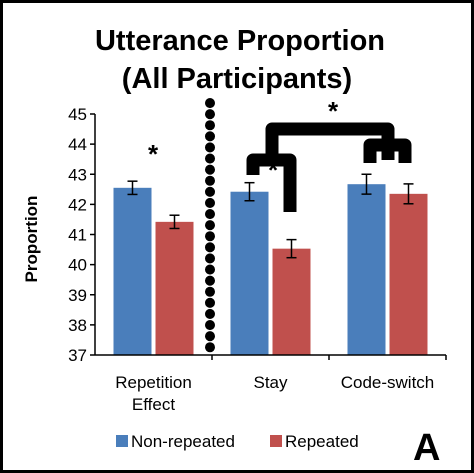 The image size is (474, 473). What do you see at coordinates (387, 150) in the screenshot?
I see `code-switch-bracket` at bounding box center [387, 150].